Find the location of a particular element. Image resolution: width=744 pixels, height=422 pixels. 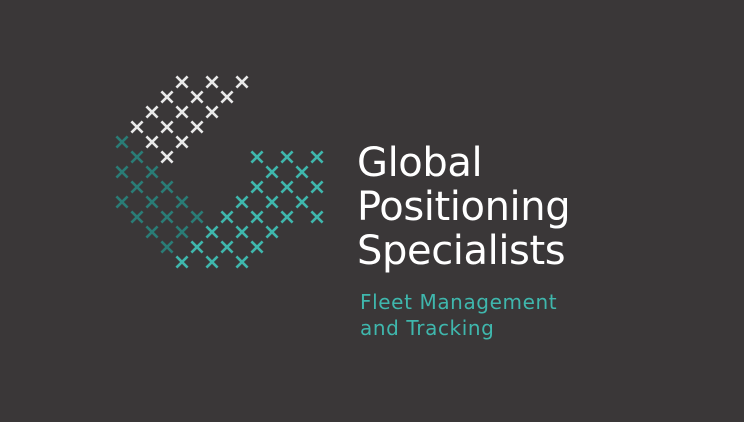

logo-dark-teal-crosses is located at coordinates (159, 194).